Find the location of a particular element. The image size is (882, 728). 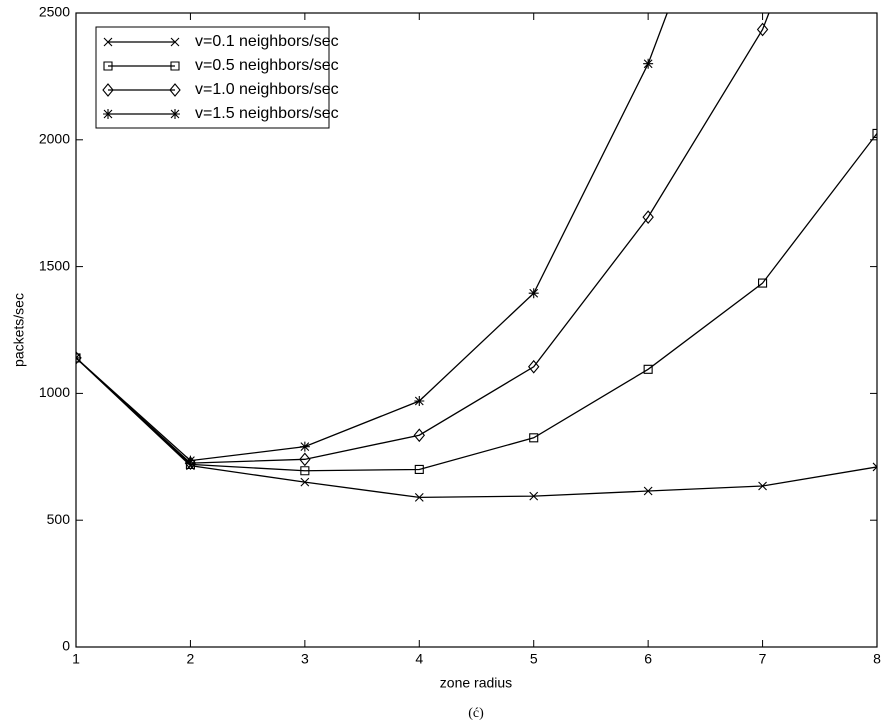

legend-label: v=0.1 neighbors/sec is located at coordinates (267, 41).